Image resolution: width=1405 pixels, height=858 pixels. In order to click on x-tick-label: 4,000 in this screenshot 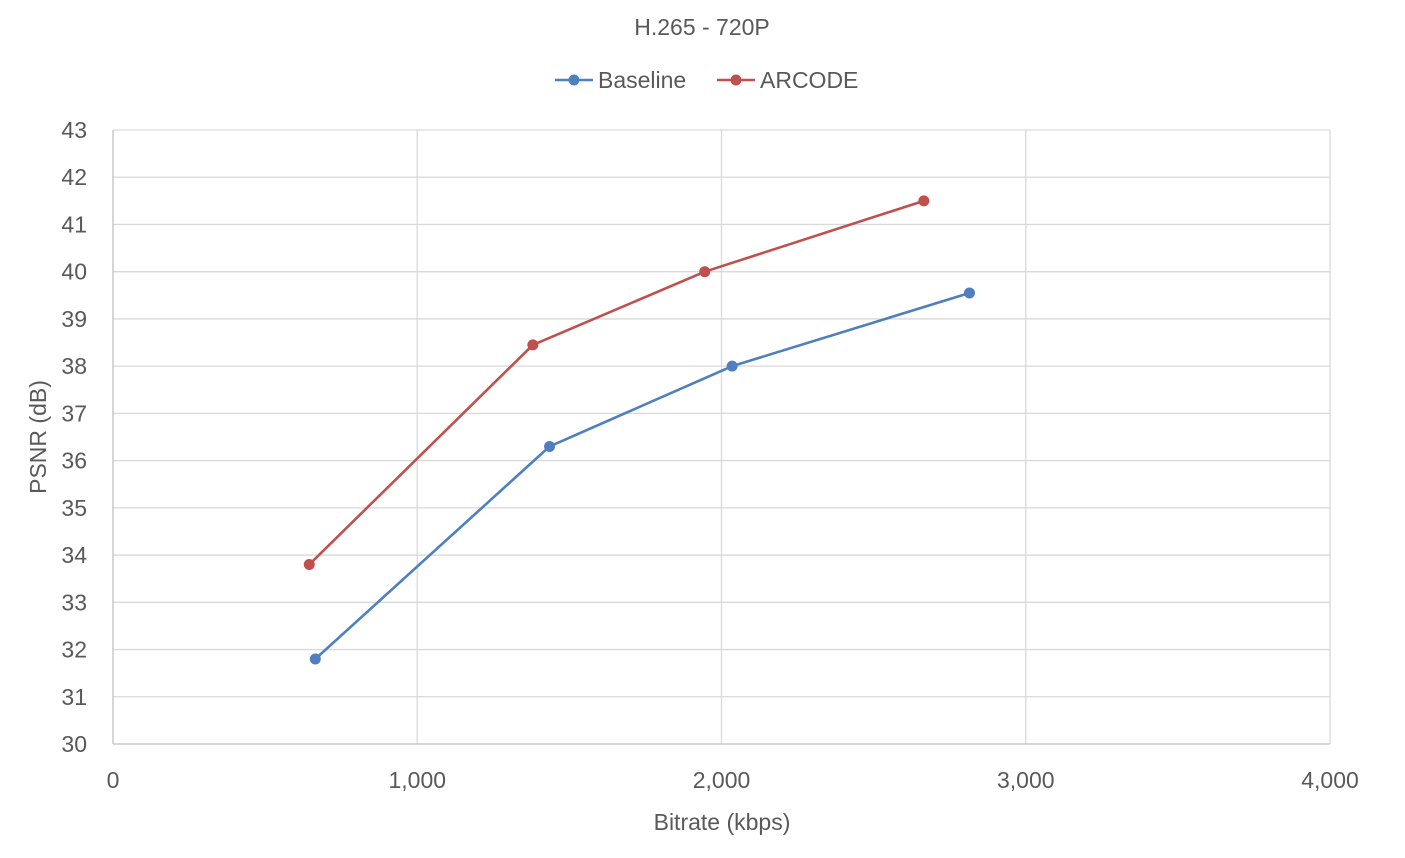, I will do `click(1330, 780)`.